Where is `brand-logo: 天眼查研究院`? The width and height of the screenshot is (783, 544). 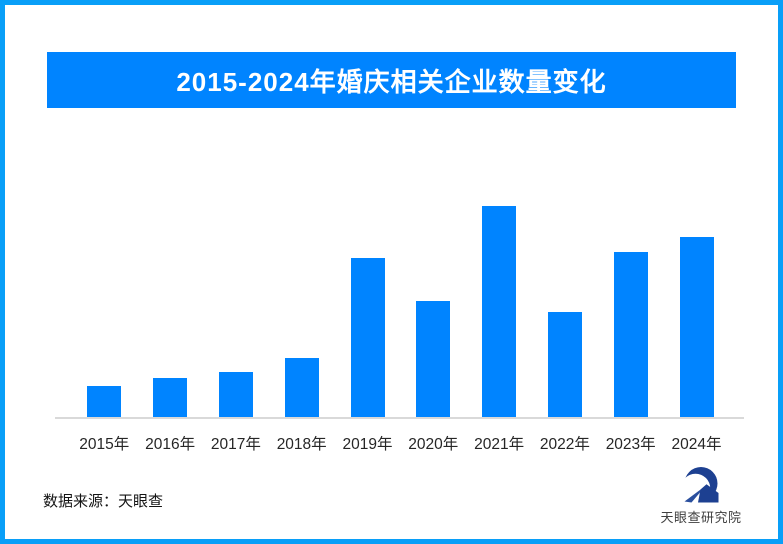
brand-logo: 天眼查研究院 is located at coordinates (701, 496).